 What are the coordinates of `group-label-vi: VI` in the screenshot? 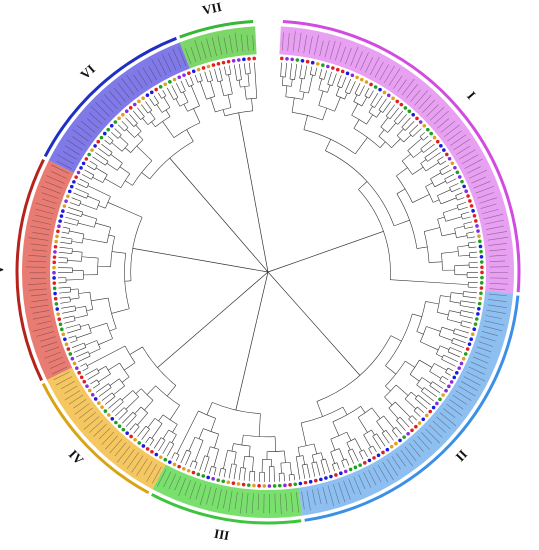 It's located at (87, 71).